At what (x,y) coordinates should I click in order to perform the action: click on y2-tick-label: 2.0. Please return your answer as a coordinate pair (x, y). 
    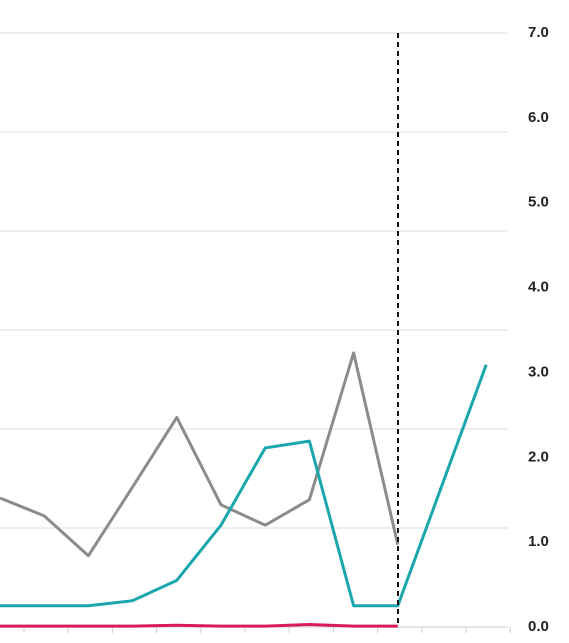
    Looking at the image, I should click on (538, 456).